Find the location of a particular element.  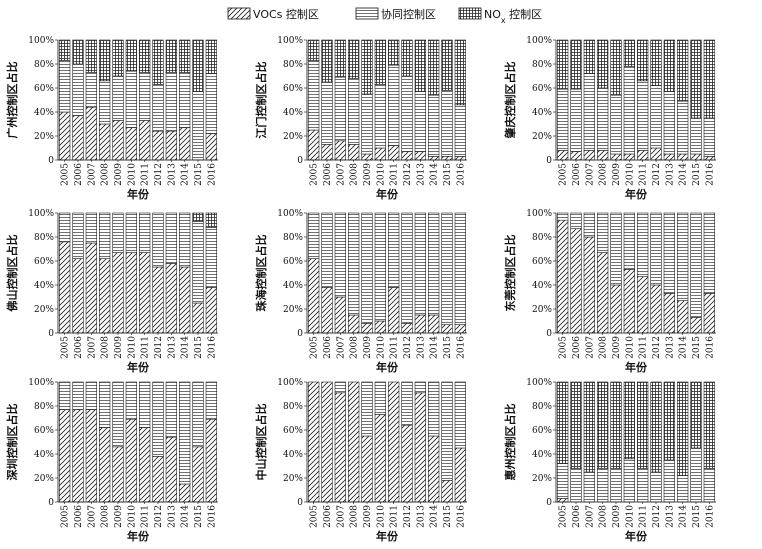

y-tick-label: 0 is located at coordinates (549, 334).